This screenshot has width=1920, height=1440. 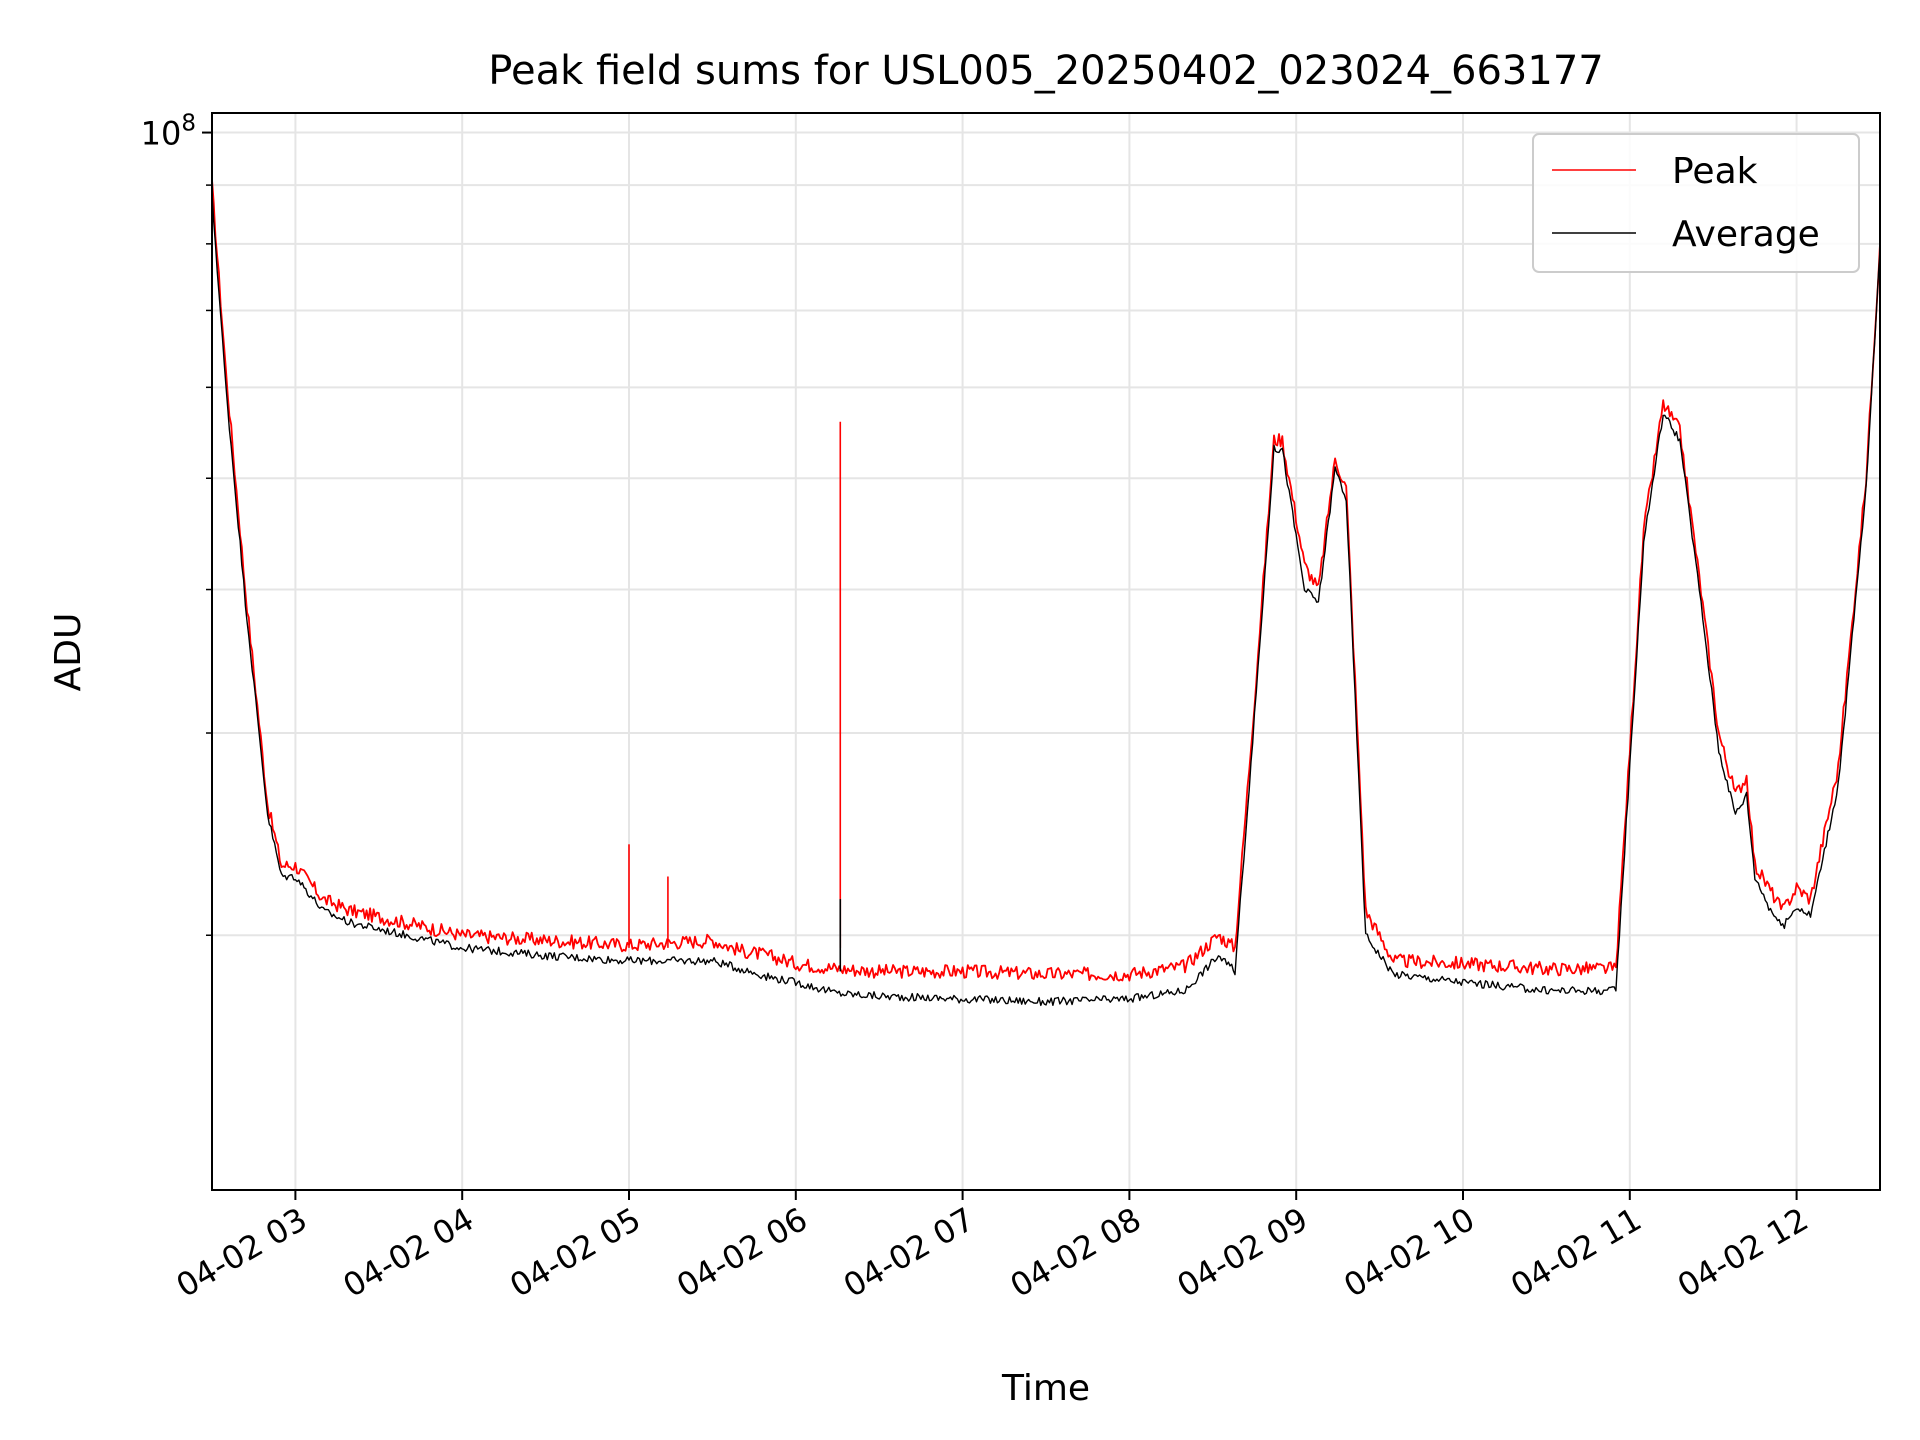 I want to click on legend: Peak Average, so click(x=1696, y=203).